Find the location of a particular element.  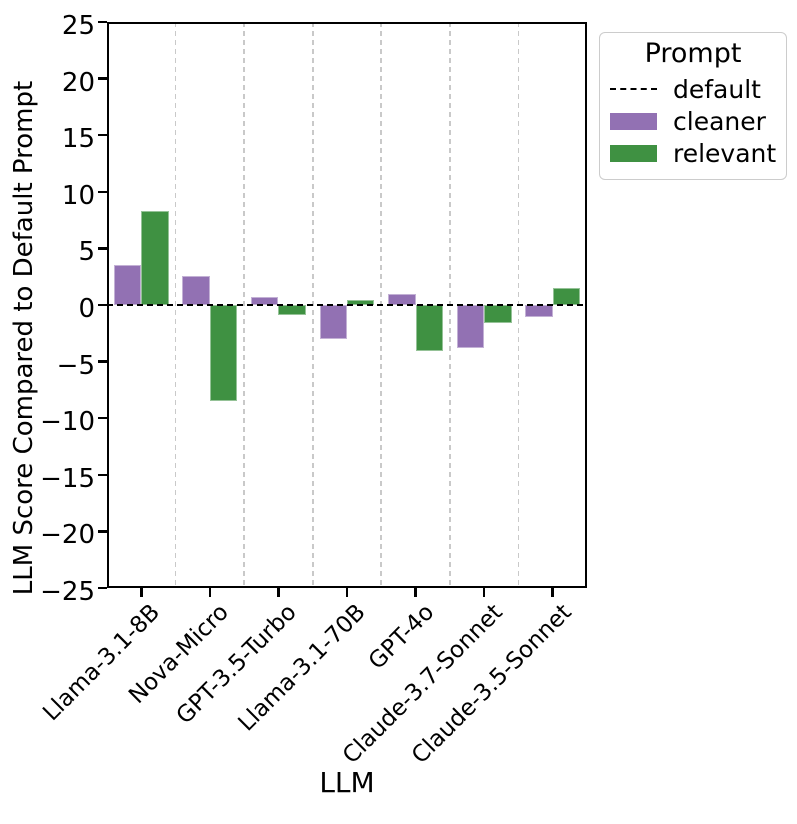

legend-entry-default: default is located at coordinates (693, 89).